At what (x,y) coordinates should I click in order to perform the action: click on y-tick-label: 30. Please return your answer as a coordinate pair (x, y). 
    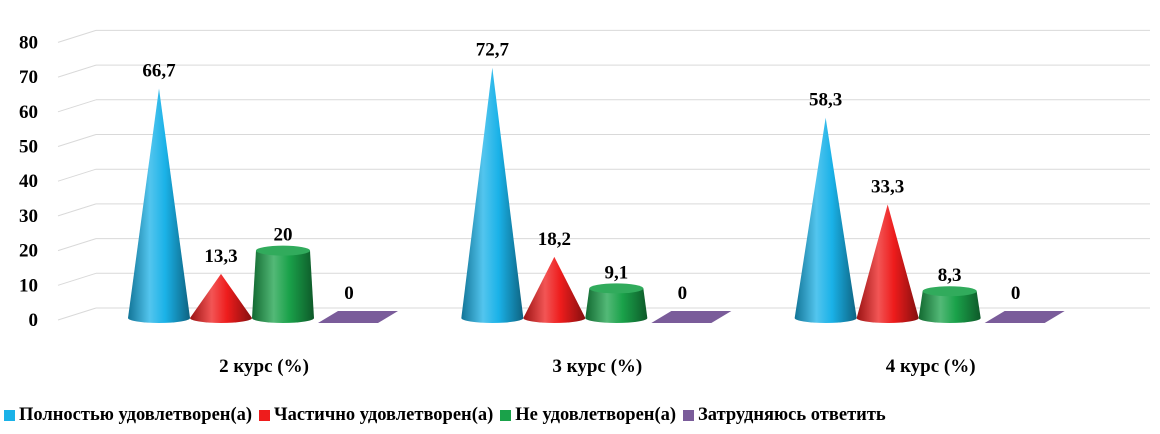
    Looking at the image, I should click on (28, 216).